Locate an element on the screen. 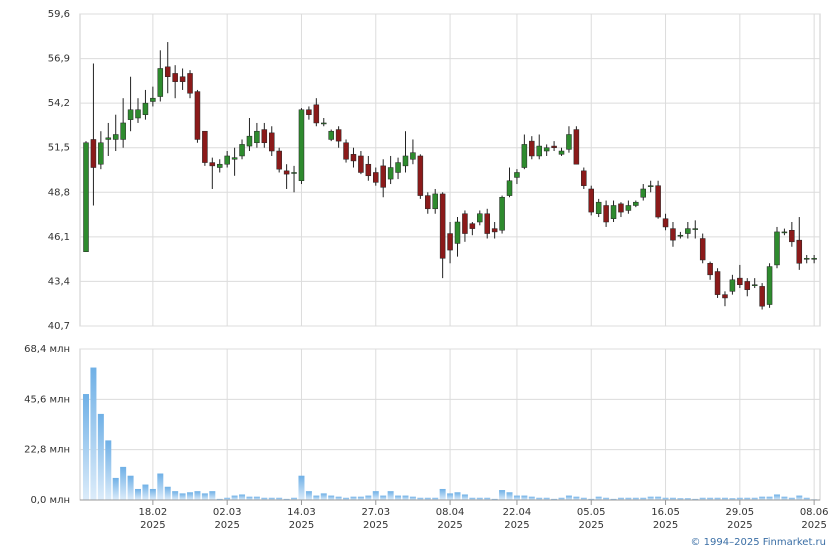 The width and height of the screenshot is (840, 550). y-tick-label: 48,8 is located at coordinates (59, 192).